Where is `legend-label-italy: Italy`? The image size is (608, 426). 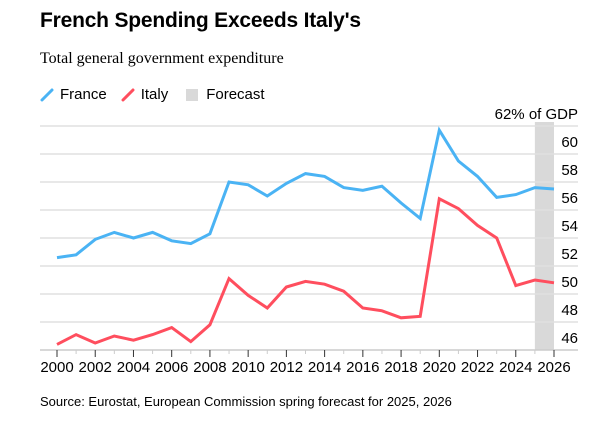 legend-label-italy: Italy is located at coordinates (154, 94).